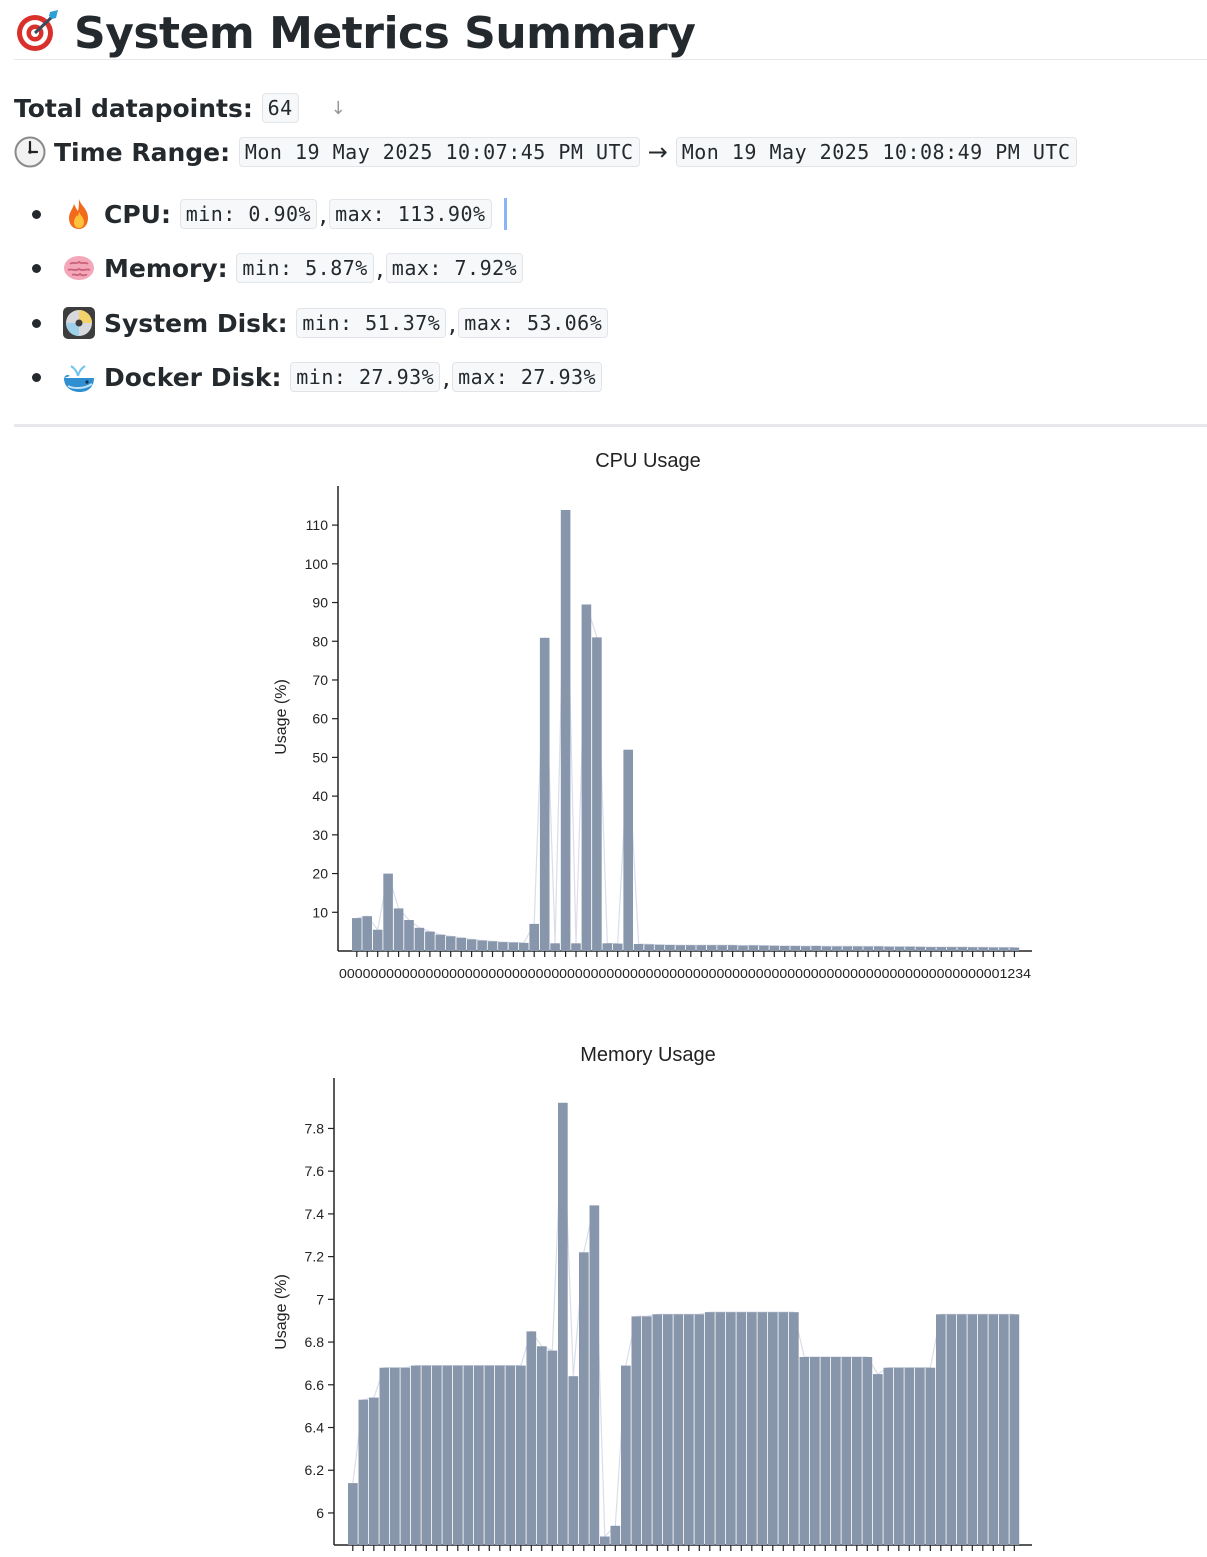 This screenshot has height=1557, width=1207. What do you see at coordinates (37, 30) in the screenshot?
I see `target-dart-icon` at bounding box center [37, 30].